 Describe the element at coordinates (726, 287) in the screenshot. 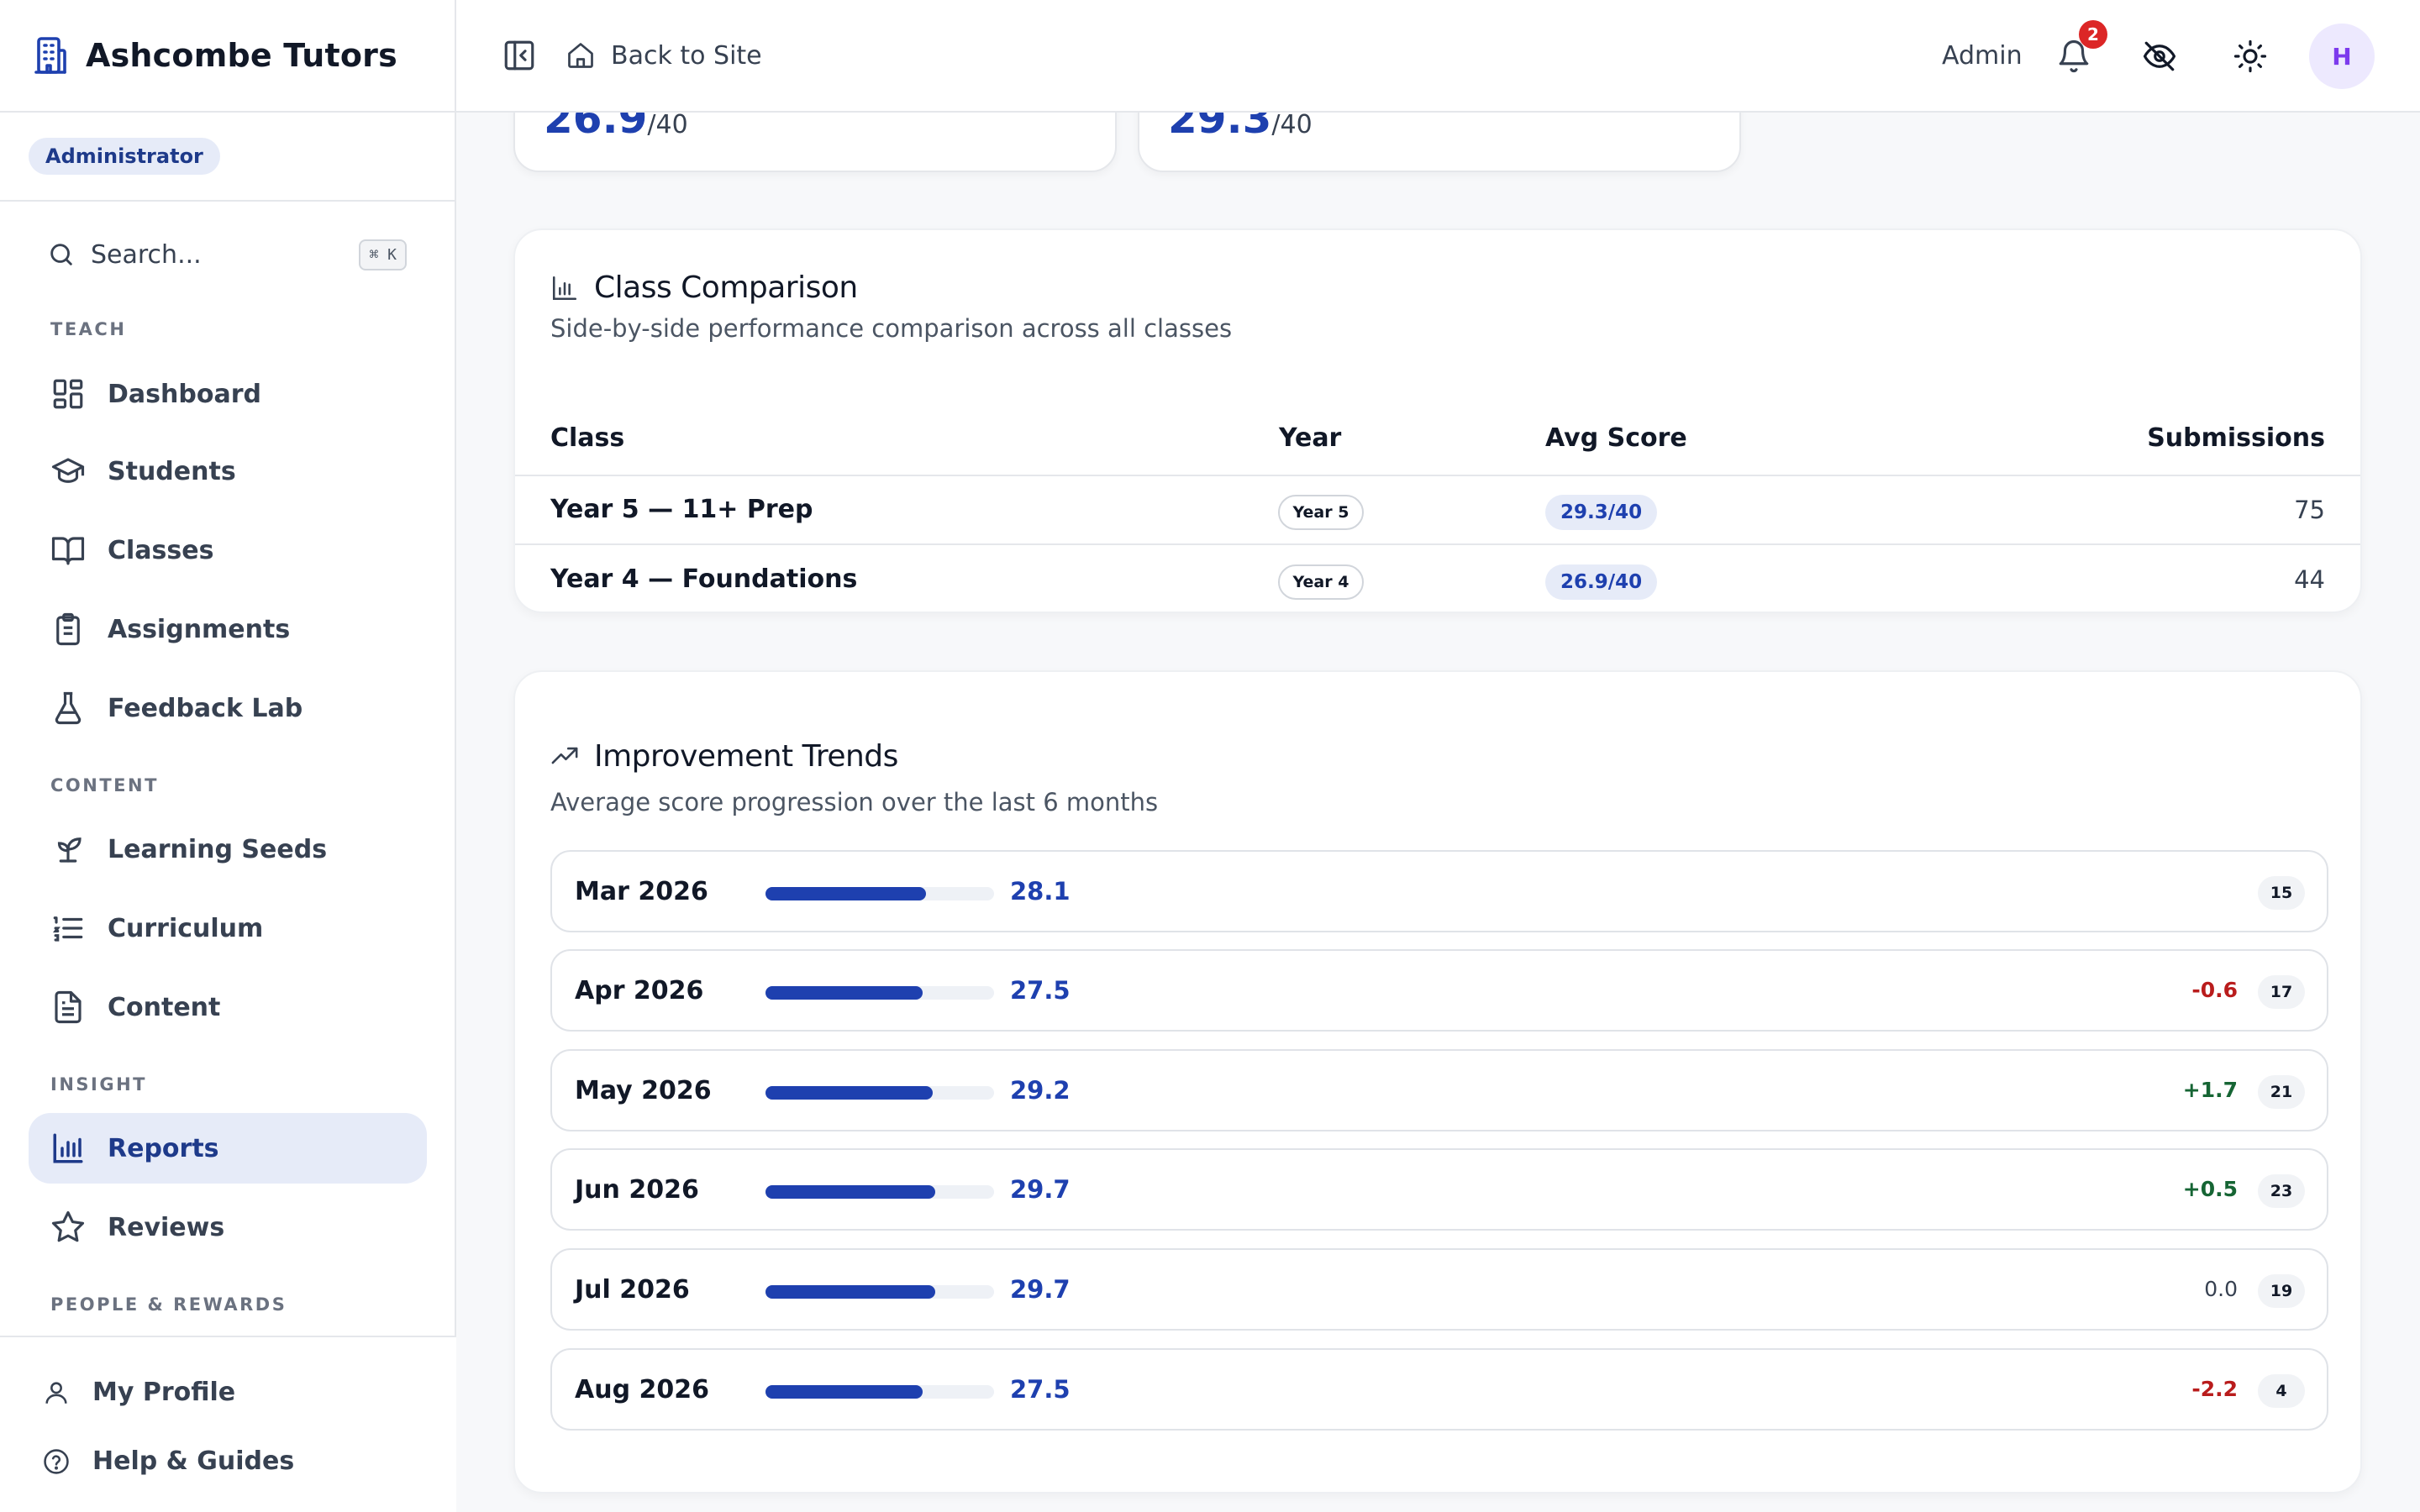

I see `card-title: Class Comparison` at that location.